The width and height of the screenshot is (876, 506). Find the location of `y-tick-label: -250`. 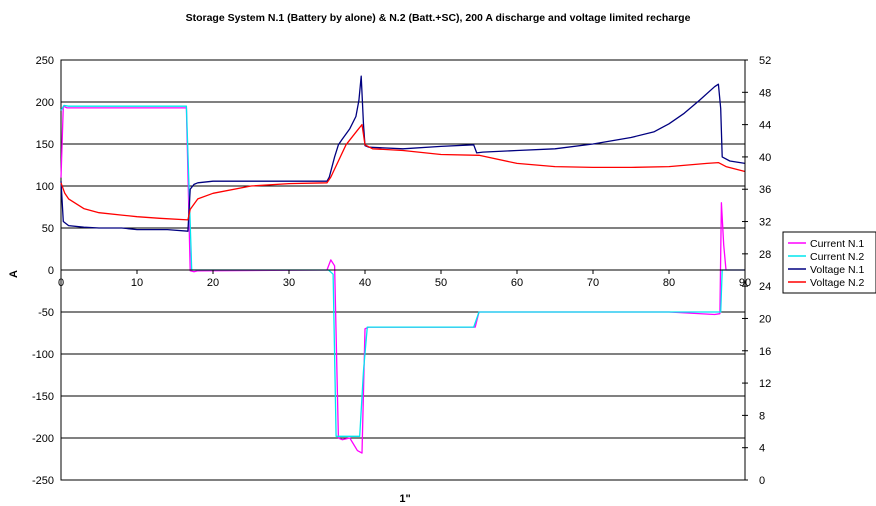

y-tick-label: -250 is located at coordinates (43, 481).